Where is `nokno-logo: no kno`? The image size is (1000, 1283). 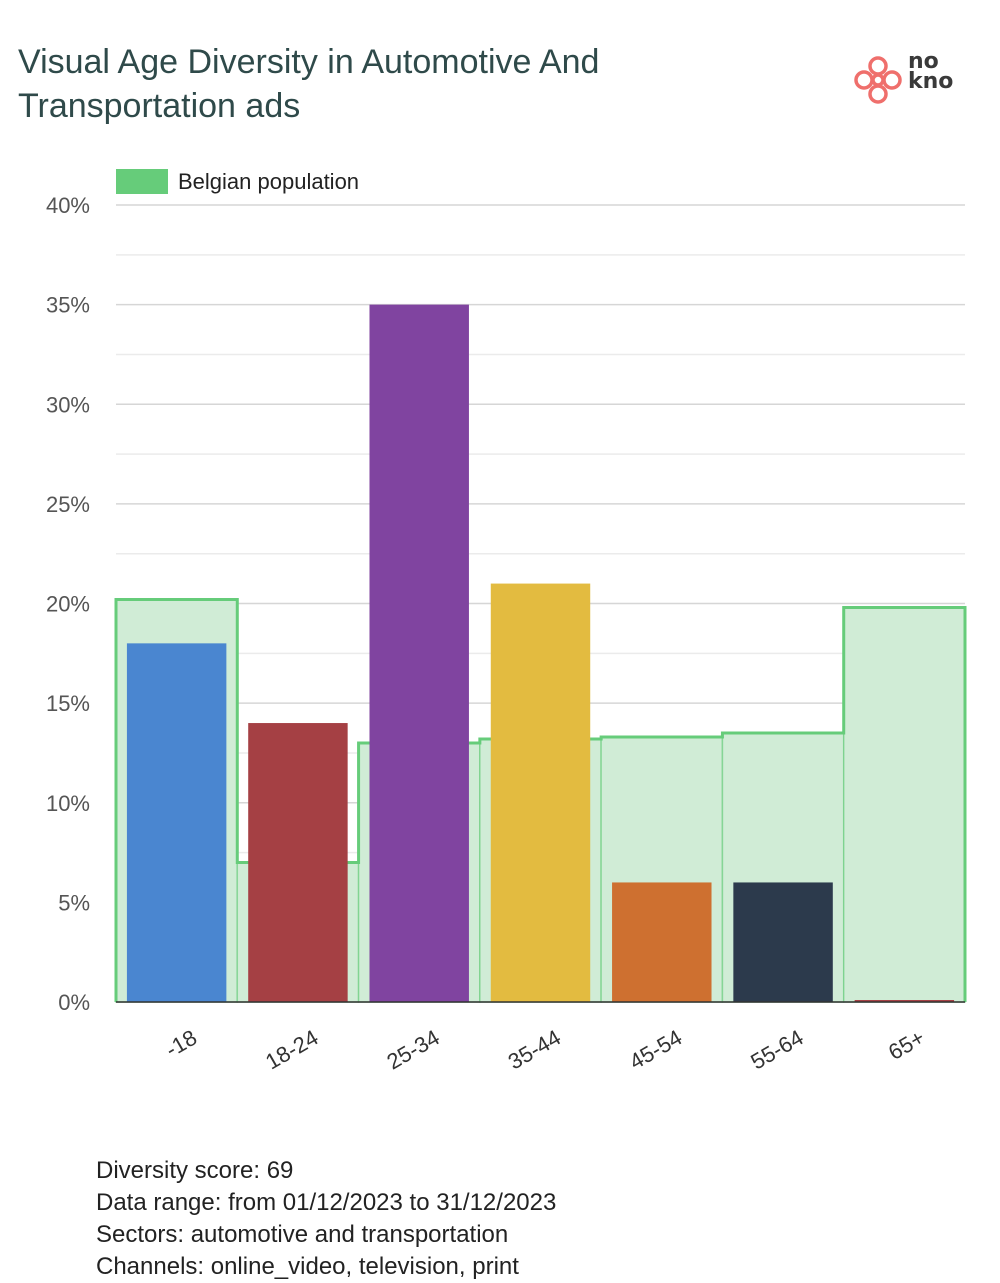
nokno-logo: no kno is located at coordinates (910, 78).